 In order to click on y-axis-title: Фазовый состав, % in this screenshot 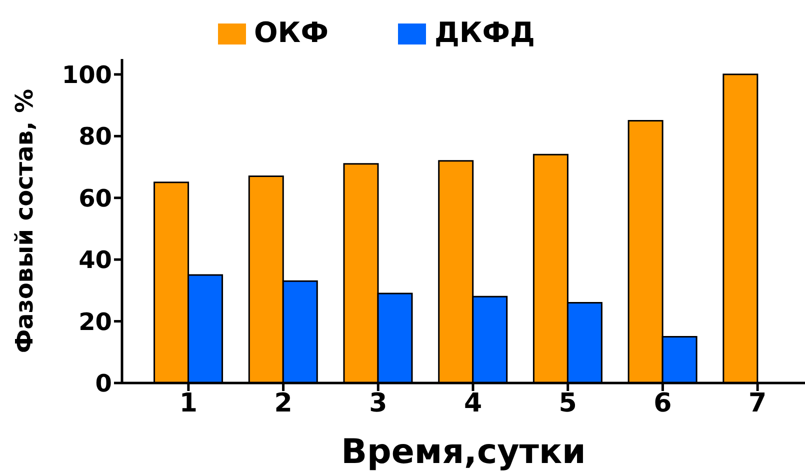, I will do `click(24, 221)`.